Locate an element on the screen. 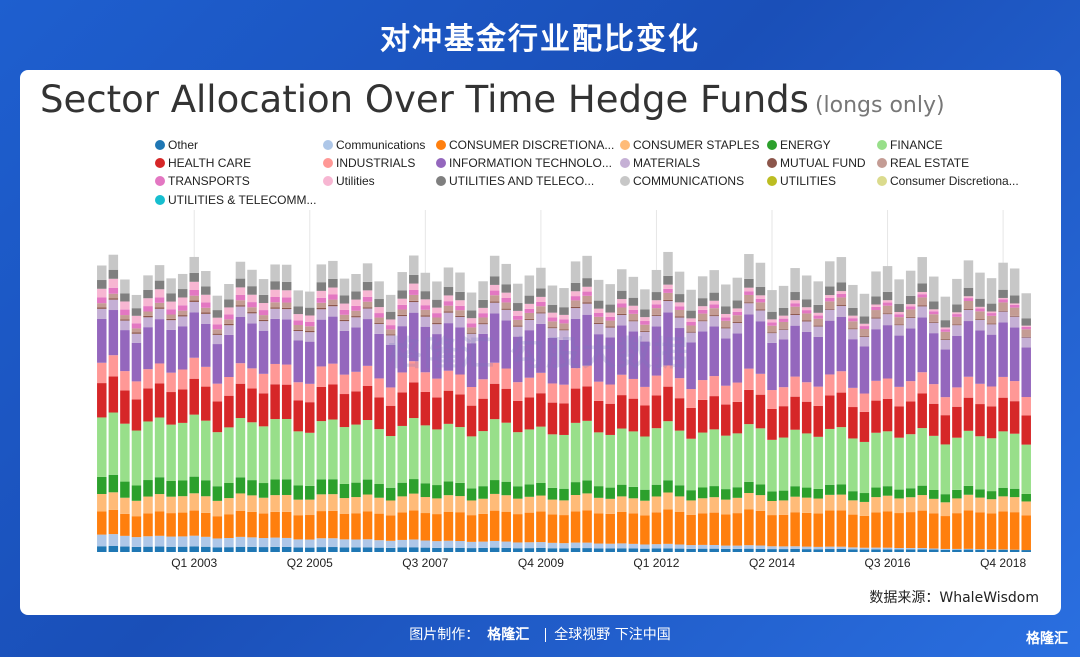 The height and width of the screenshot is (657, 1080). legend-item: COMMUNICATIONS is located at coordinates (682, 181).